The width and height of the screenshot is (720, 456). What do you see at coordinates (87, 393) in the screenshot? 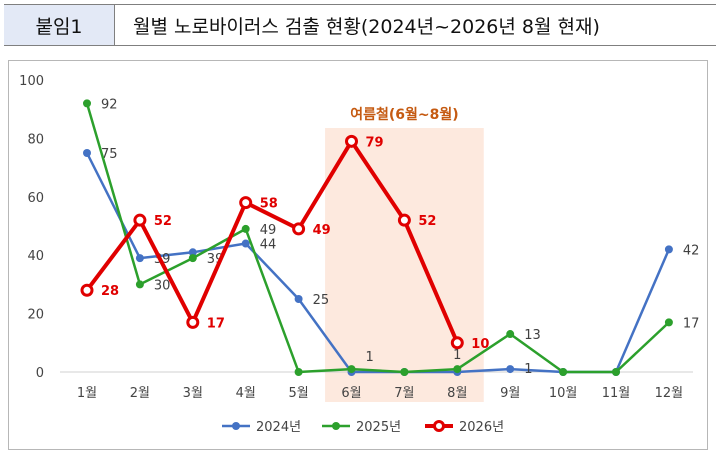
I see `x-tick-label: 1월` at bounding box center [87, 393].